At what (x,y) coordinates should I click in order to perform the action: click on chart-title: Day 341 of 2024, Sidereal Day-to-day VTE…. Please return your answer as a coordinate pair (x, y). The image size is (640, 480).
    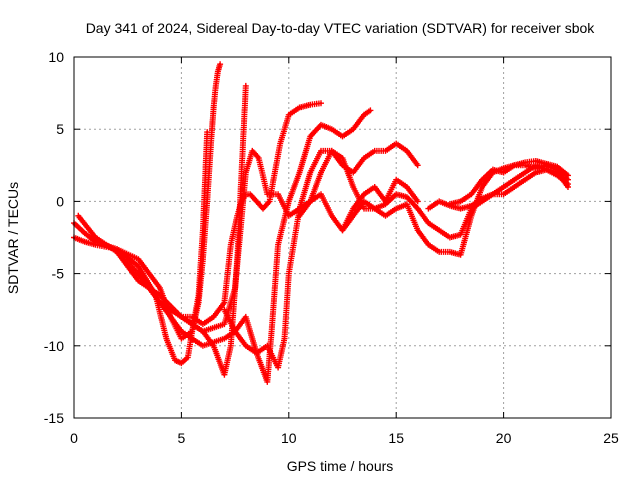
    Looking at the image, I should click on (341, 28).